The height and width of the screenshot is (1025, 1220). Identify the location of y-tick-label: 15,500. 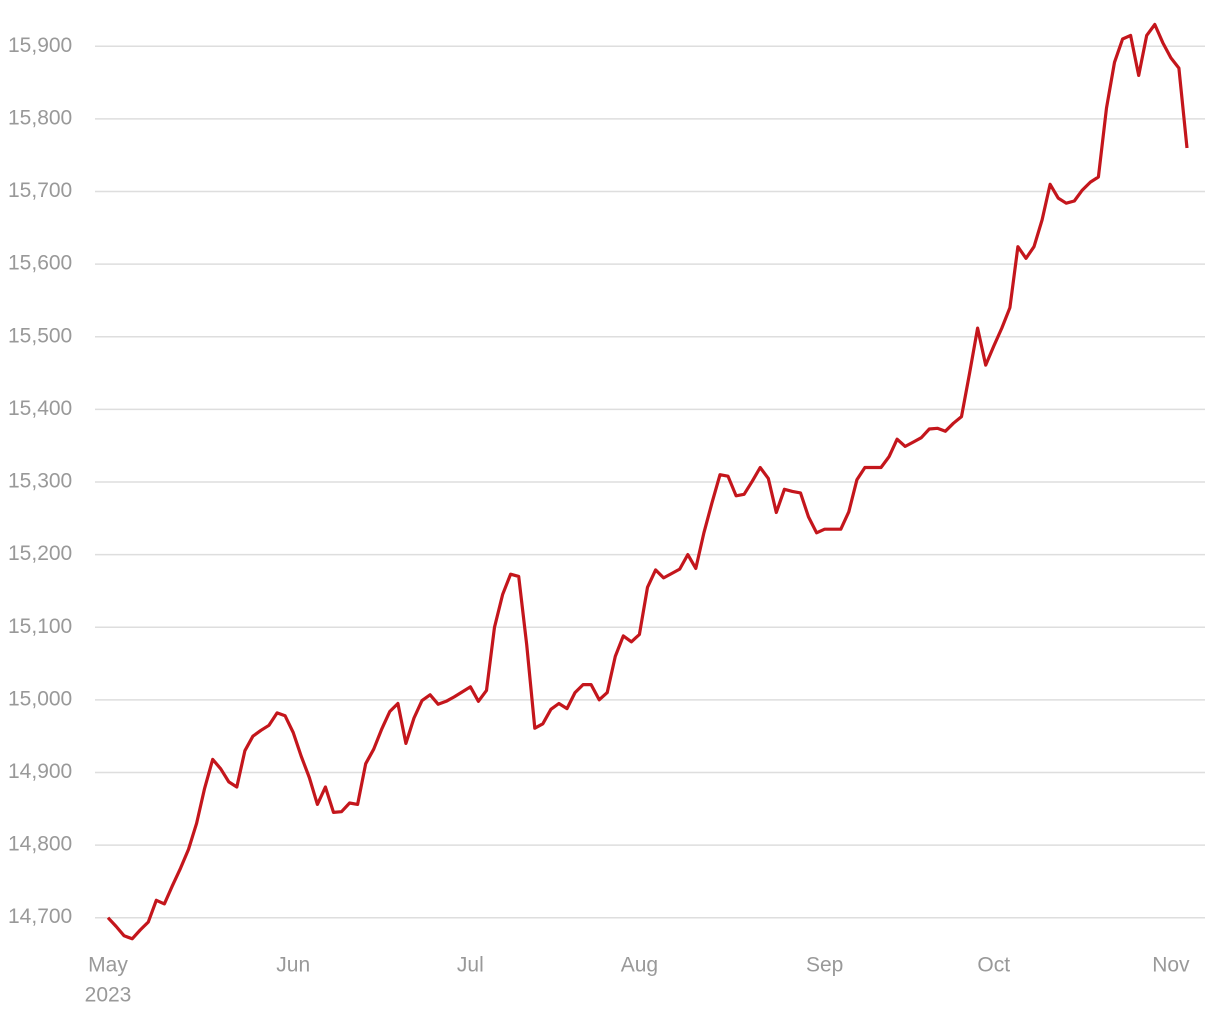
(40, 335).